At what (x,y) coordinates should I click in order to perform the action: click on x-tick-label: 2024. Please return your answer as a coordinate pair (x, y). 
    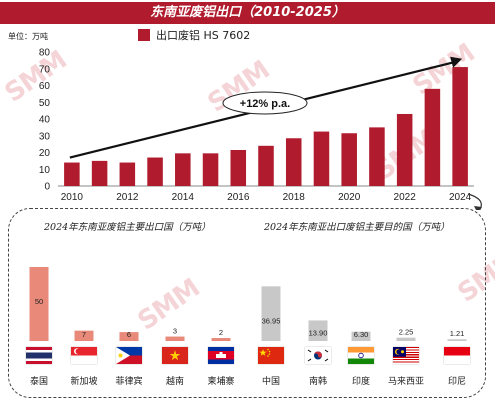
    Looking at the image, I should click on (460, 197).